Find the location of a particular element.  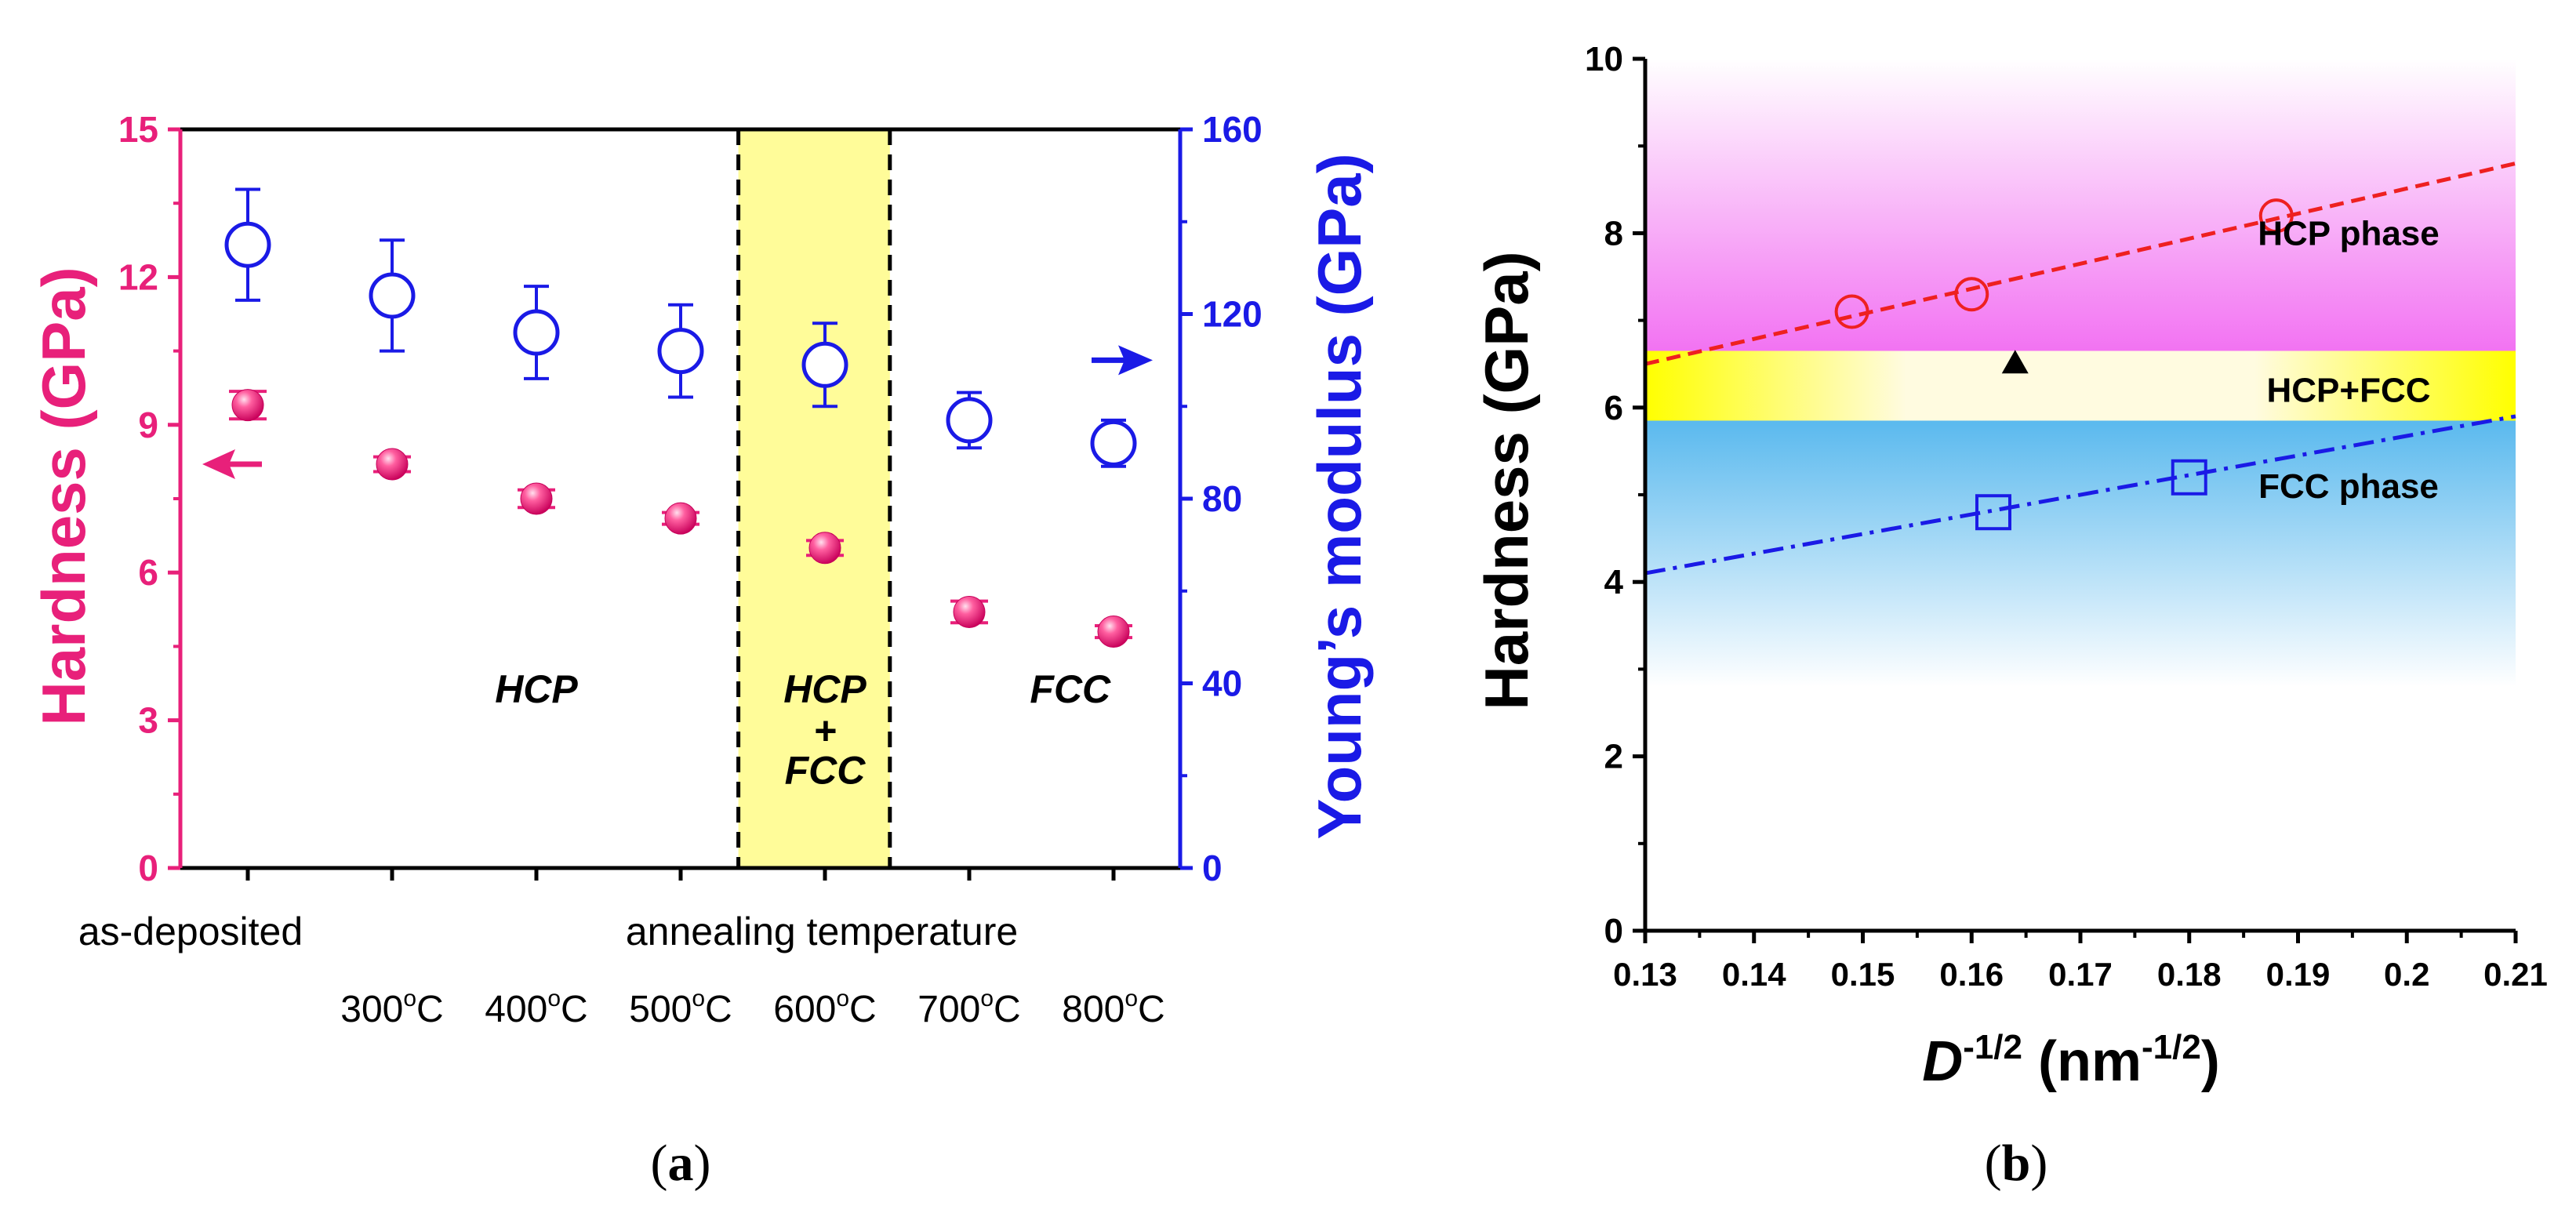

a-left-axis-ticks: 0 3 6 9 12 15 is located at coordinates (149, 499).